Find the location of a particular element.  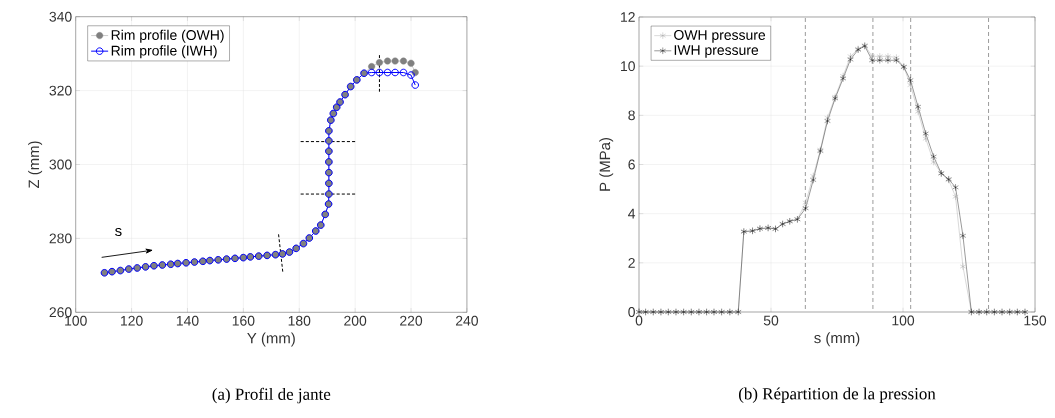

x-tick-label: 160 is located at coordinates (243, 320).